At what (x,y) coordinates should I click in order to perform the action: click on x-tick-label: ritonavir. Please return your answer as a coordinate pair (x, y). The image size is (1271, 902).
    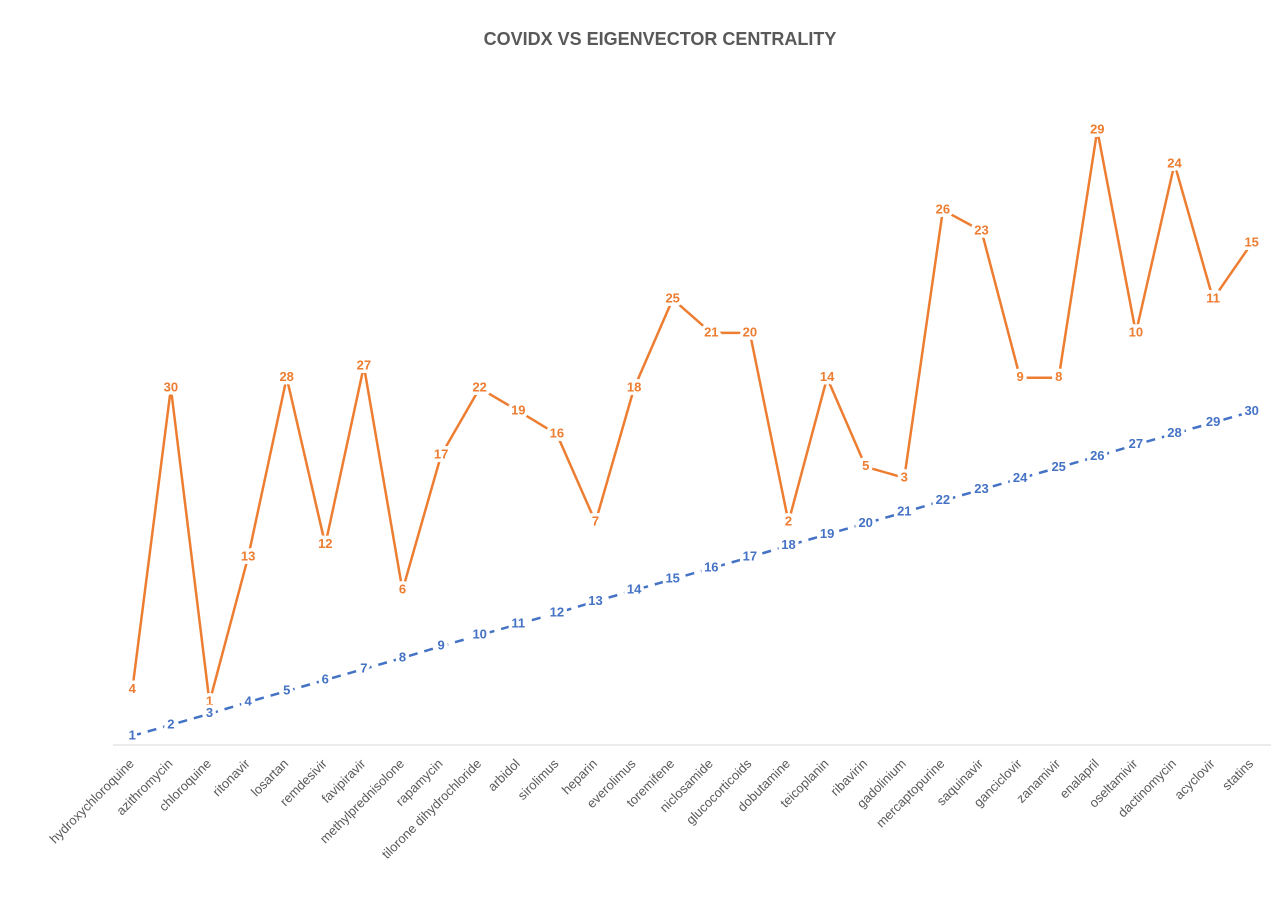
    Looking at the image, I should click on (231, 777).